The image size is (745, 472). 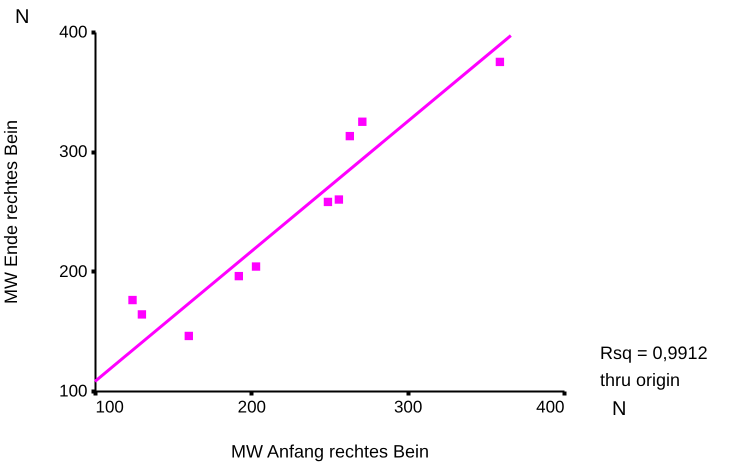 What do you see at coordinates (330, 452) in the screenshot?
I see `x-axis-title: MW Anfang rechtes Bein` at bounding box center [330, 452].